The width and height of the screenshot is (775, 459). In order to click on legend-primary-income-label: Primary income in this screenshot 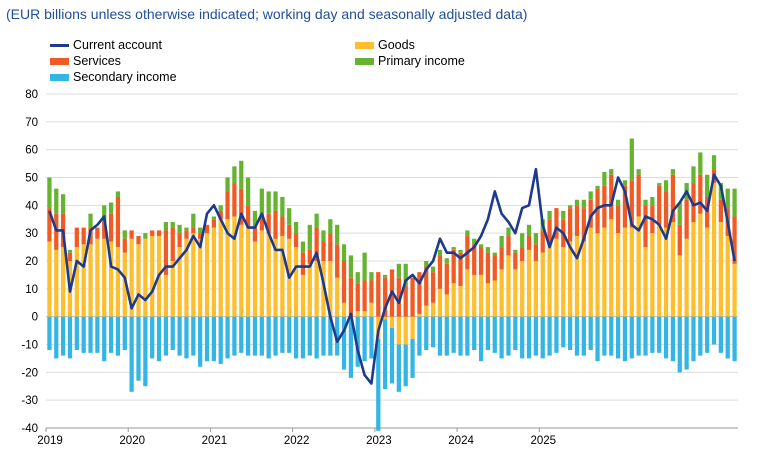, I will do `click(421, 61)`.